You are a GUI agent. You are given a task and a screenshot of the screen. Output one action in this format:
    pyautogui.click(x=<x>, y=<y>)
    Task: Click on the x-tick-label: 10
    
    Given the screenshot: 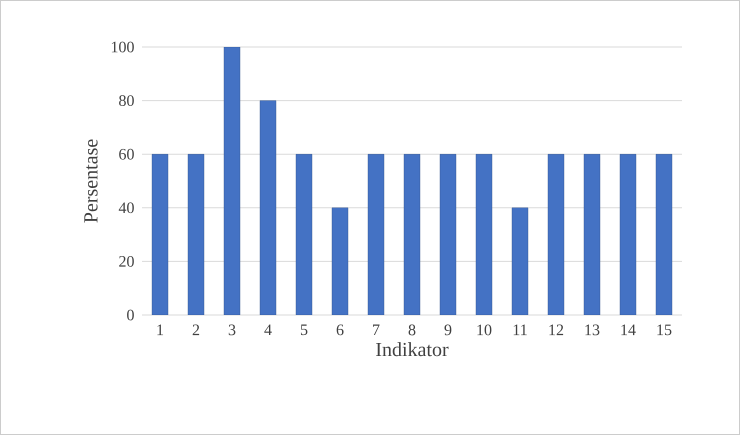 What is the action you would take?
    pyautogui.click(x=484, y=330)
    